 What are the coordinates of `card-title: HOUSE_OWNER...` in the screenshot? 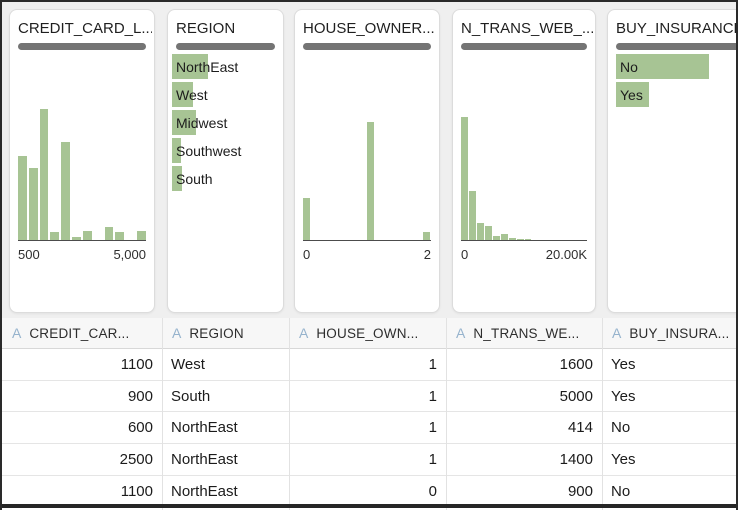 It's located at (369, 28).